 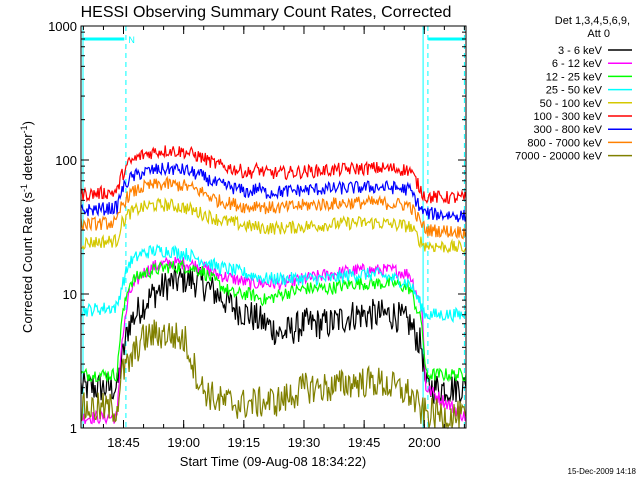 I want to click on x-tick-label-5: 20:00, so click(x=424, y=442).